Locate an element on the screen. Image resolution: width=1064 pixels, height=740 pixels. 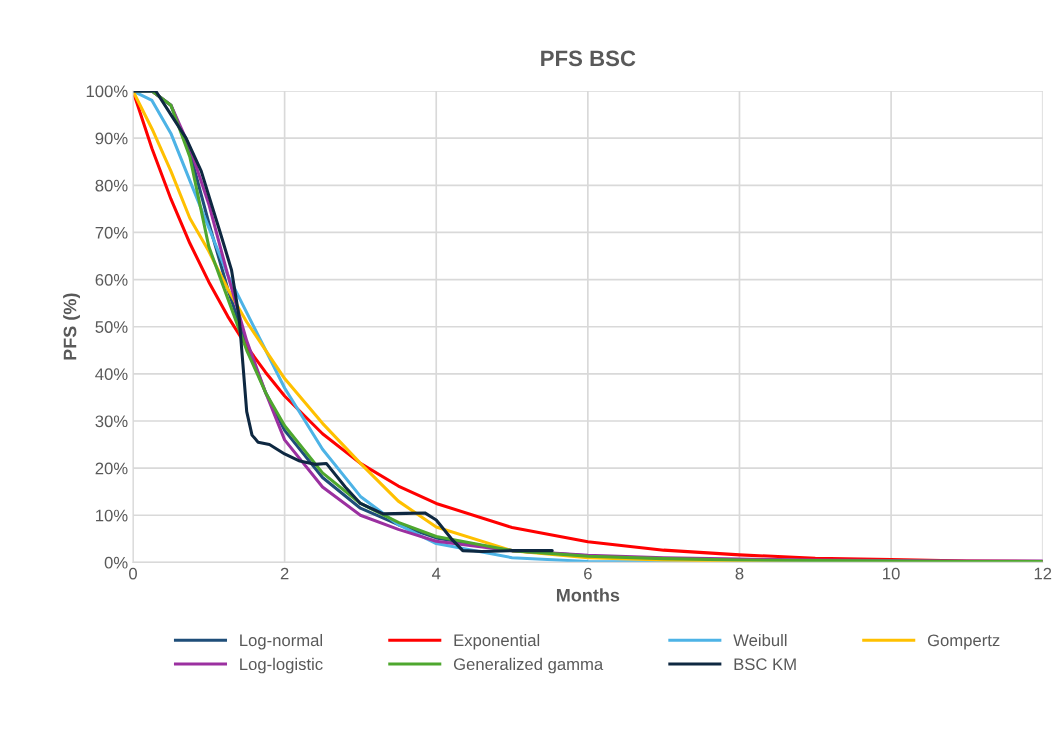
x-tick-label: 12 is located at coordinates (1043, 573).